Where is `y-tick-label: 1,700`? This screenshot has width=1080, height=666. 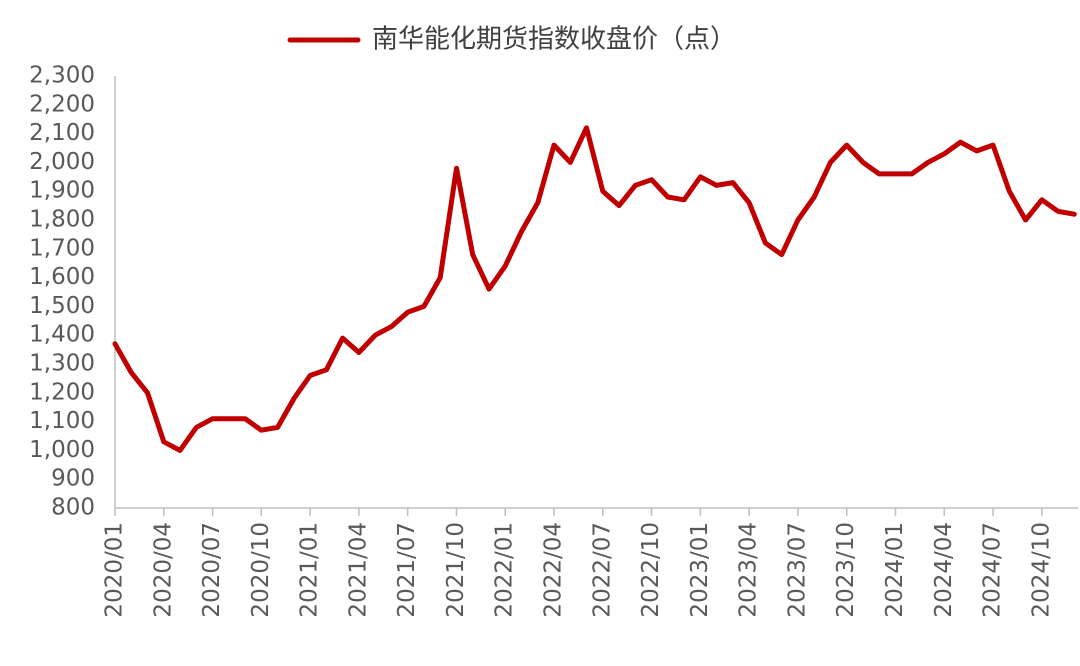
y-tick-label: 1,700 is located at coordinates (62, 248).